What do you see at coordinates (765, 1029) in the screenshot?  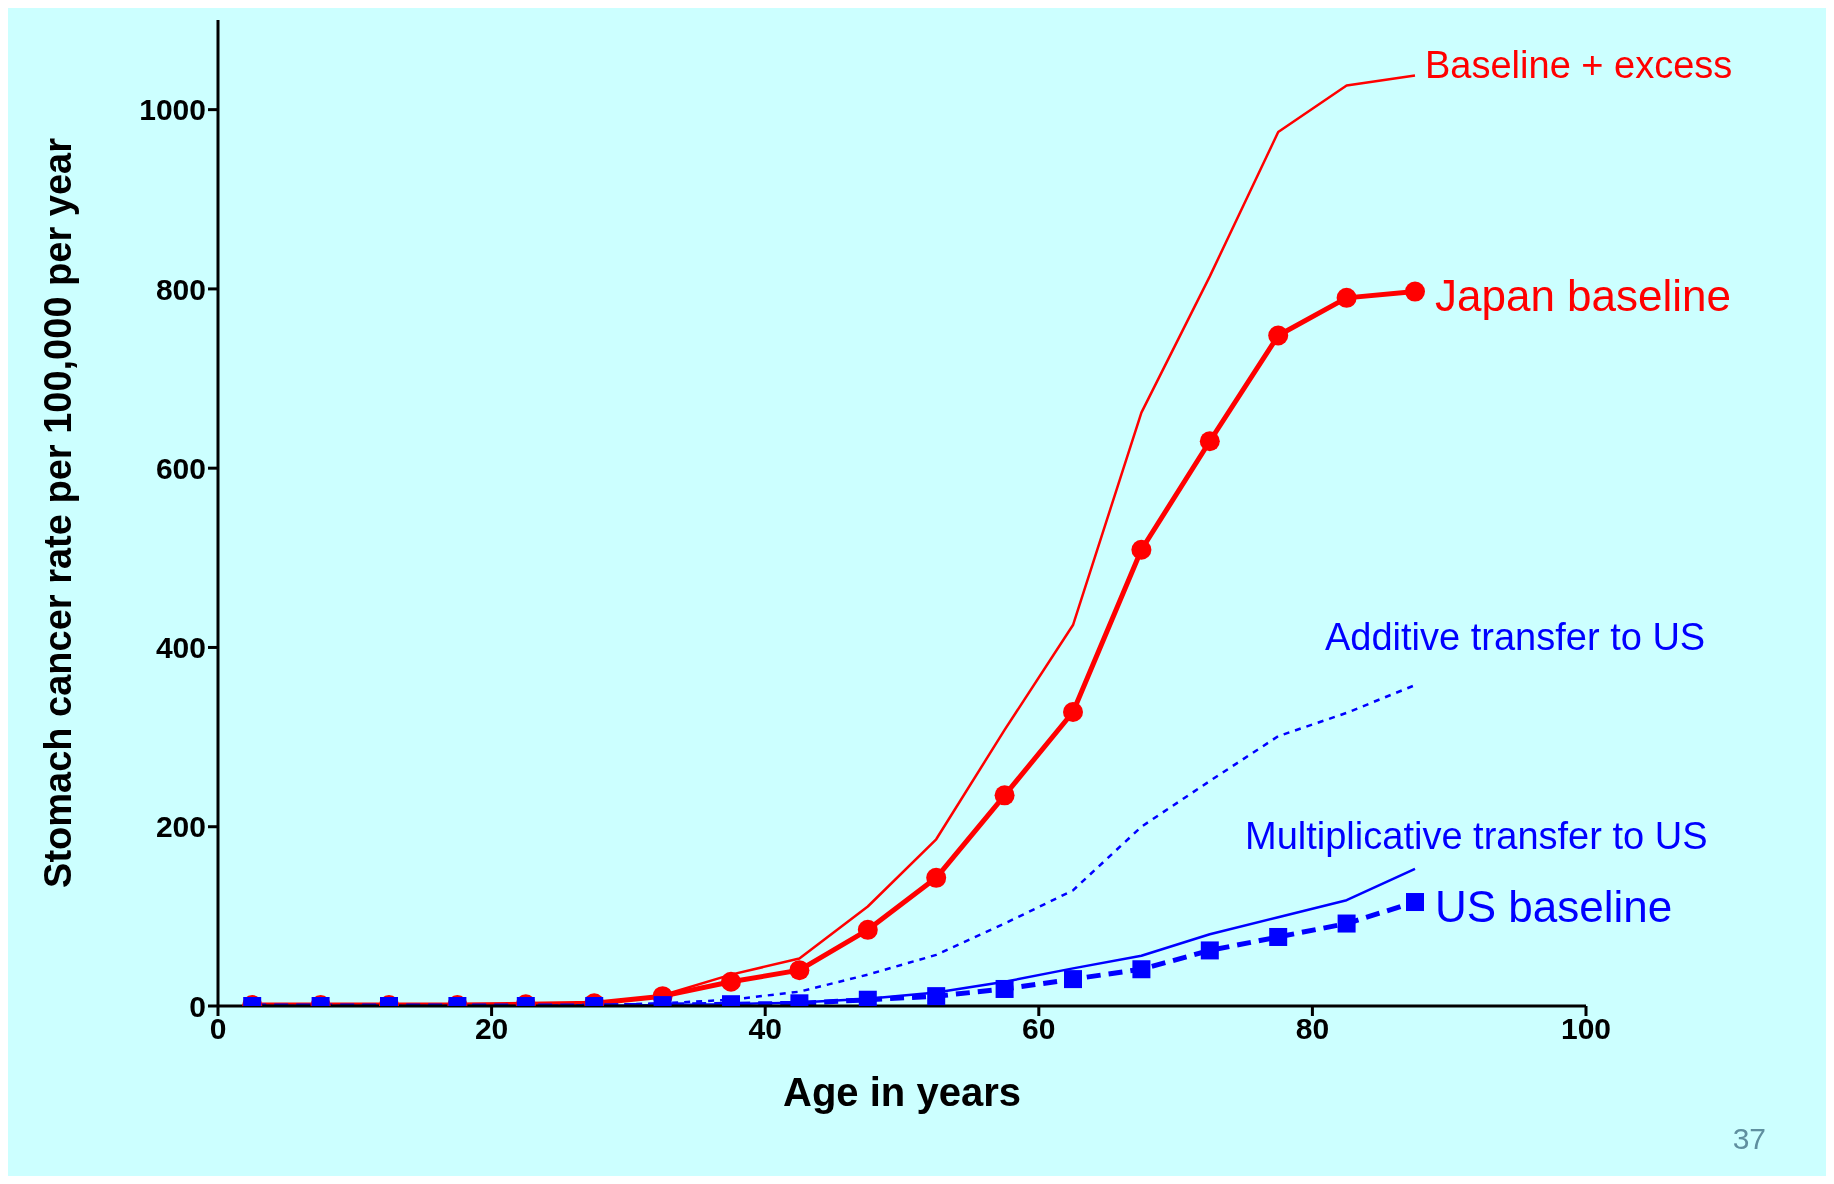 I see `x-tick-label: 40` at bounding box center [765, 1029].